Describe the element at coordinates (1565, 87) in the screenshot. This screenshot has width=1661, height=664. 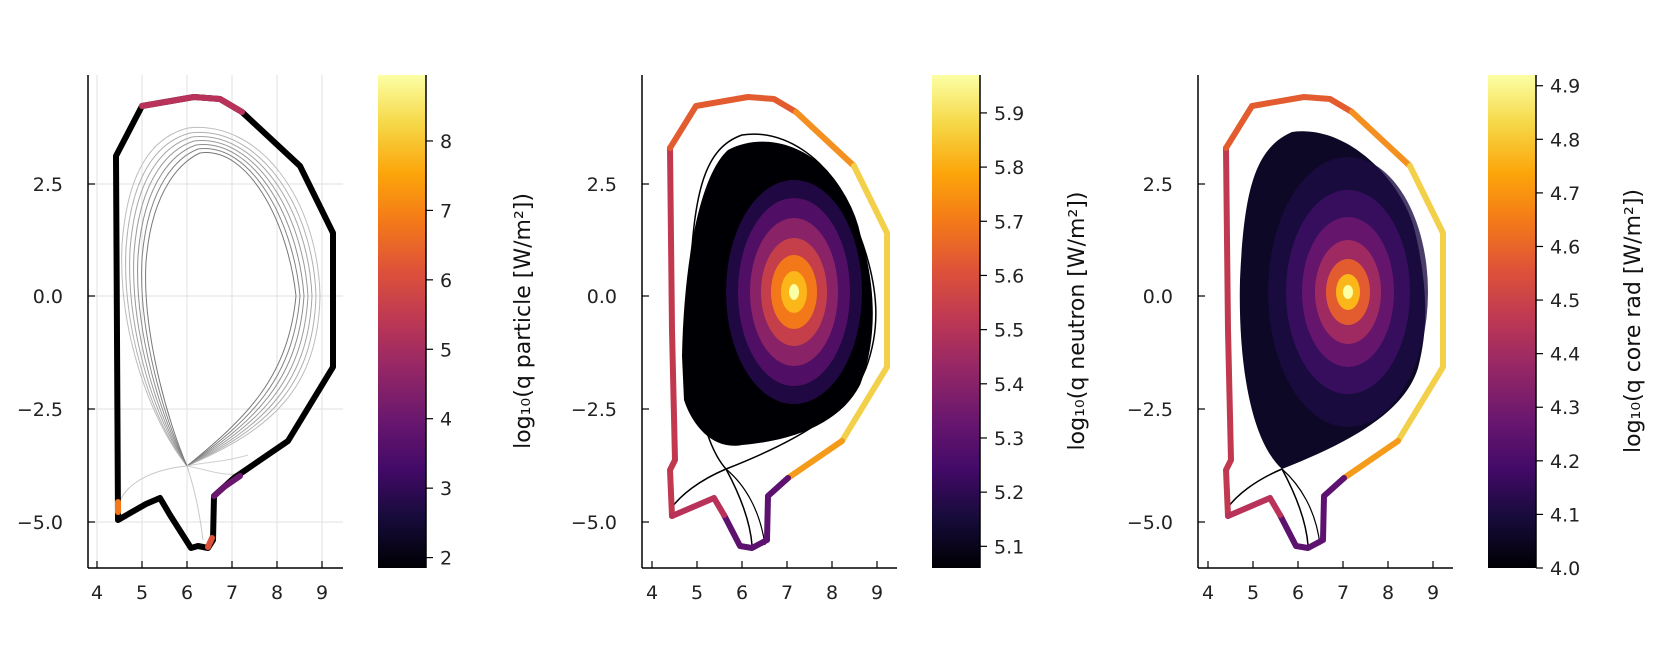
I see `colorbar-tick-label: 4.9` at that location.